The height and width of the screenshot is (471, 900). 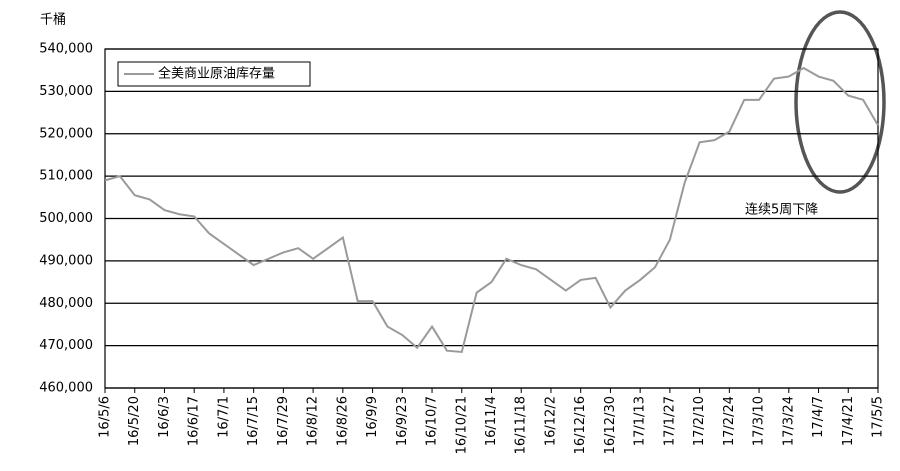 I want to click on x-tick-label: 16/8/12, so click(x=313, y=421).